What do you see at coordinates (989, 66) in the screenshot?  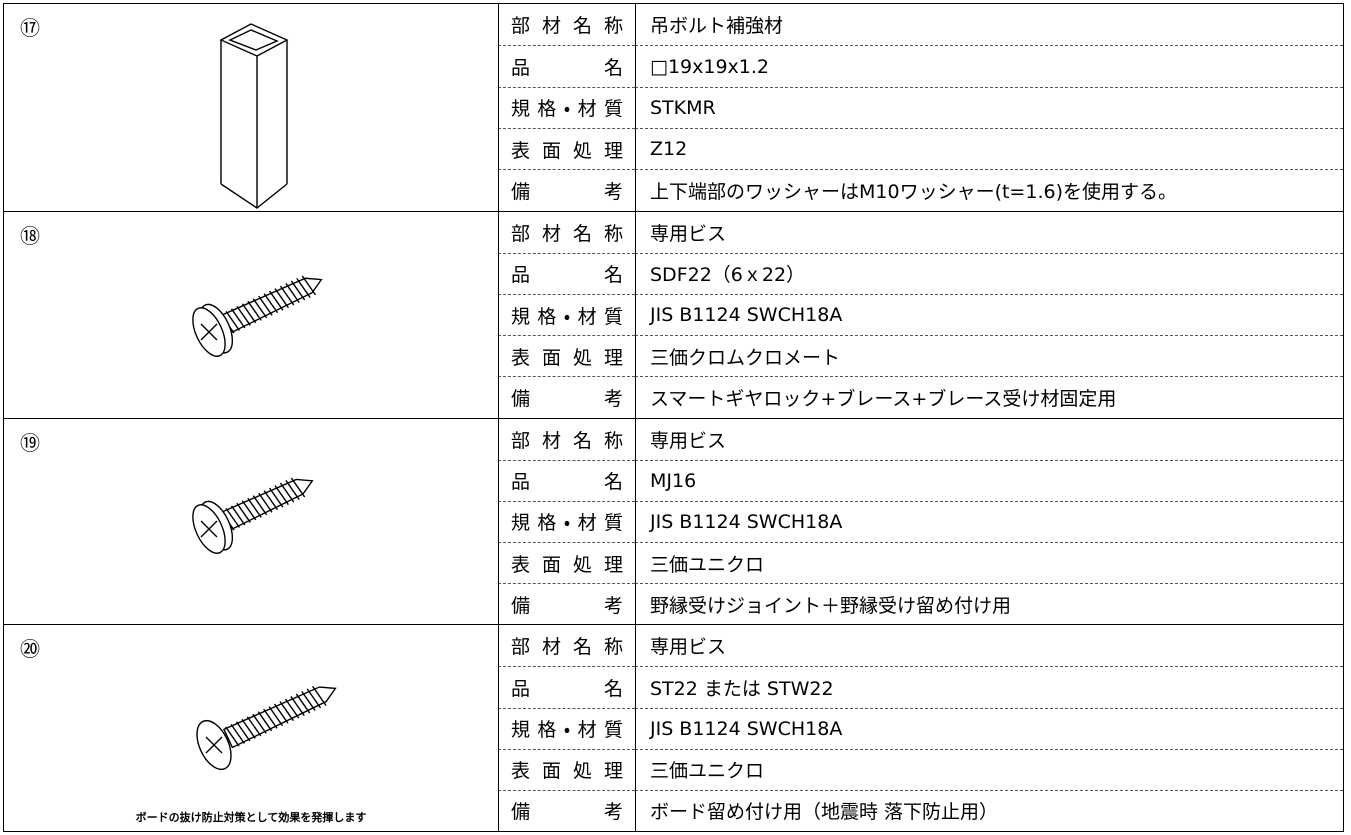 I see `row-value: □19x19x1.2` at bounding box center [989, 66].